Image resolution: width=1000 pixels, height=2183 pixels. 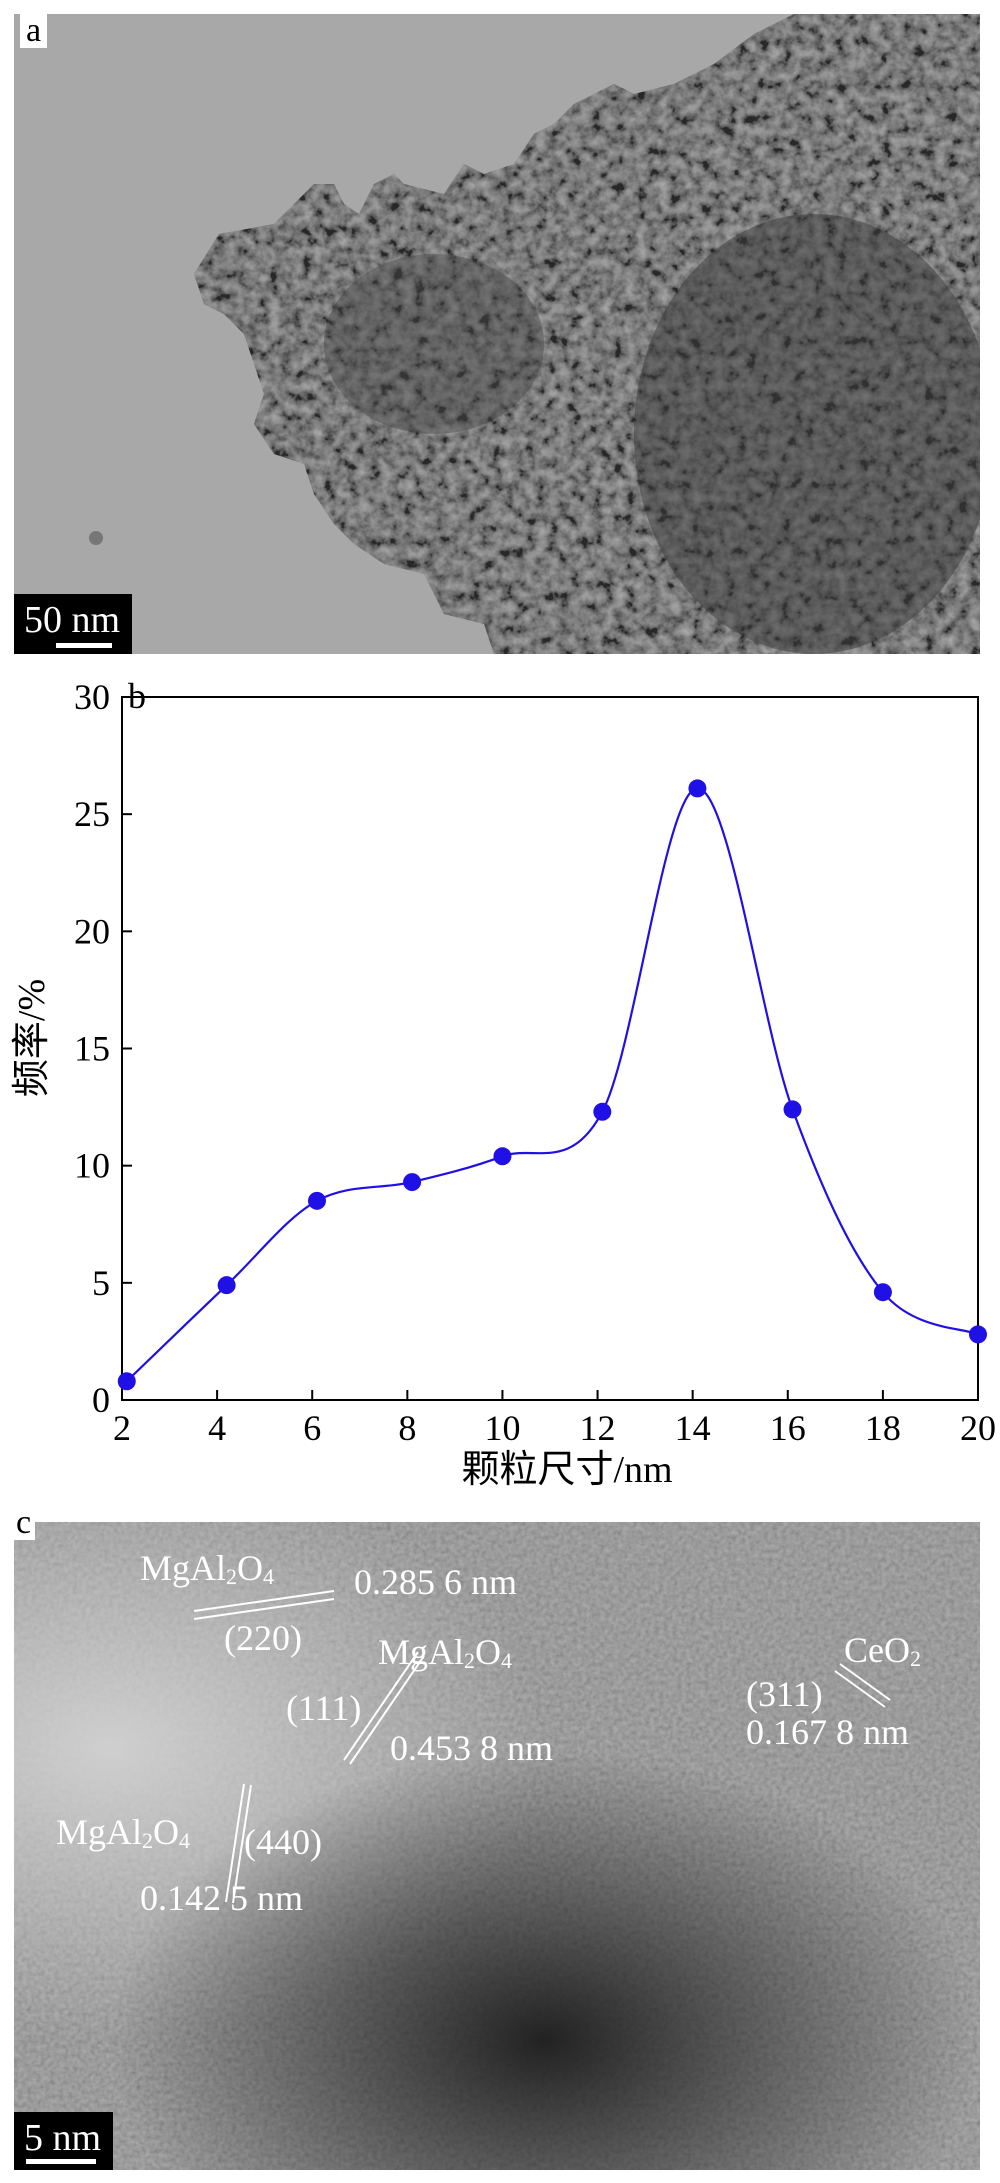 What do you see at coordinates (978, 1428) in the screenshot?
I see `x-tick-label: 20` at bounding box center [978, 1428].